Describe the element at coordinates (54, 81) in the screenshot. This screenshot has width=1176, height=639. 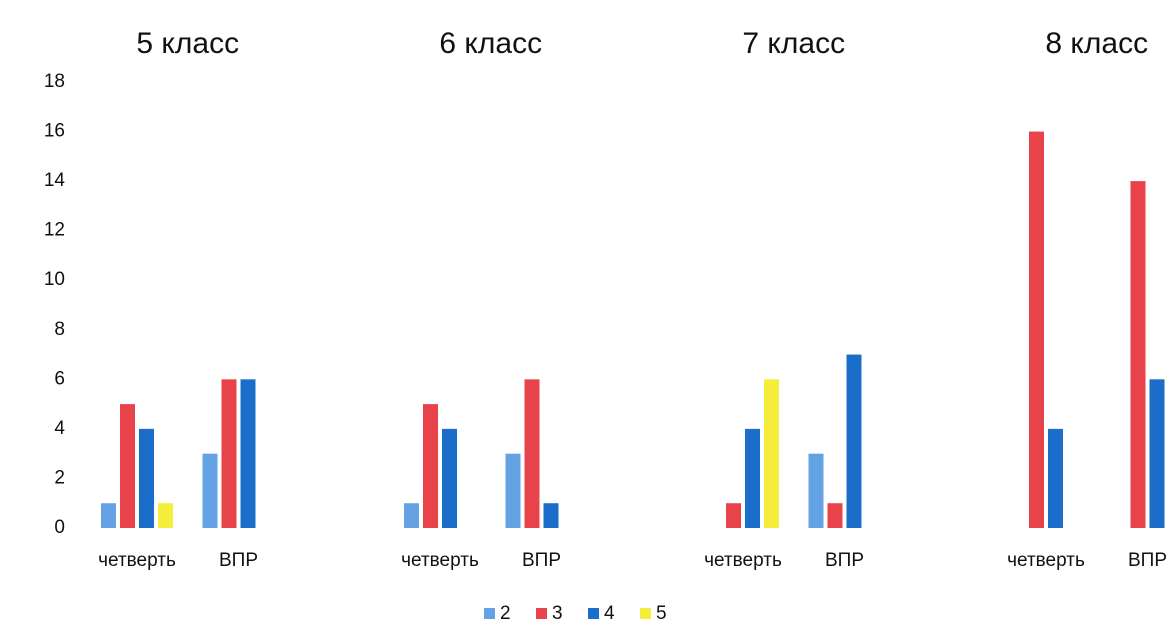
I see `y-tick-label: 18` at that location.